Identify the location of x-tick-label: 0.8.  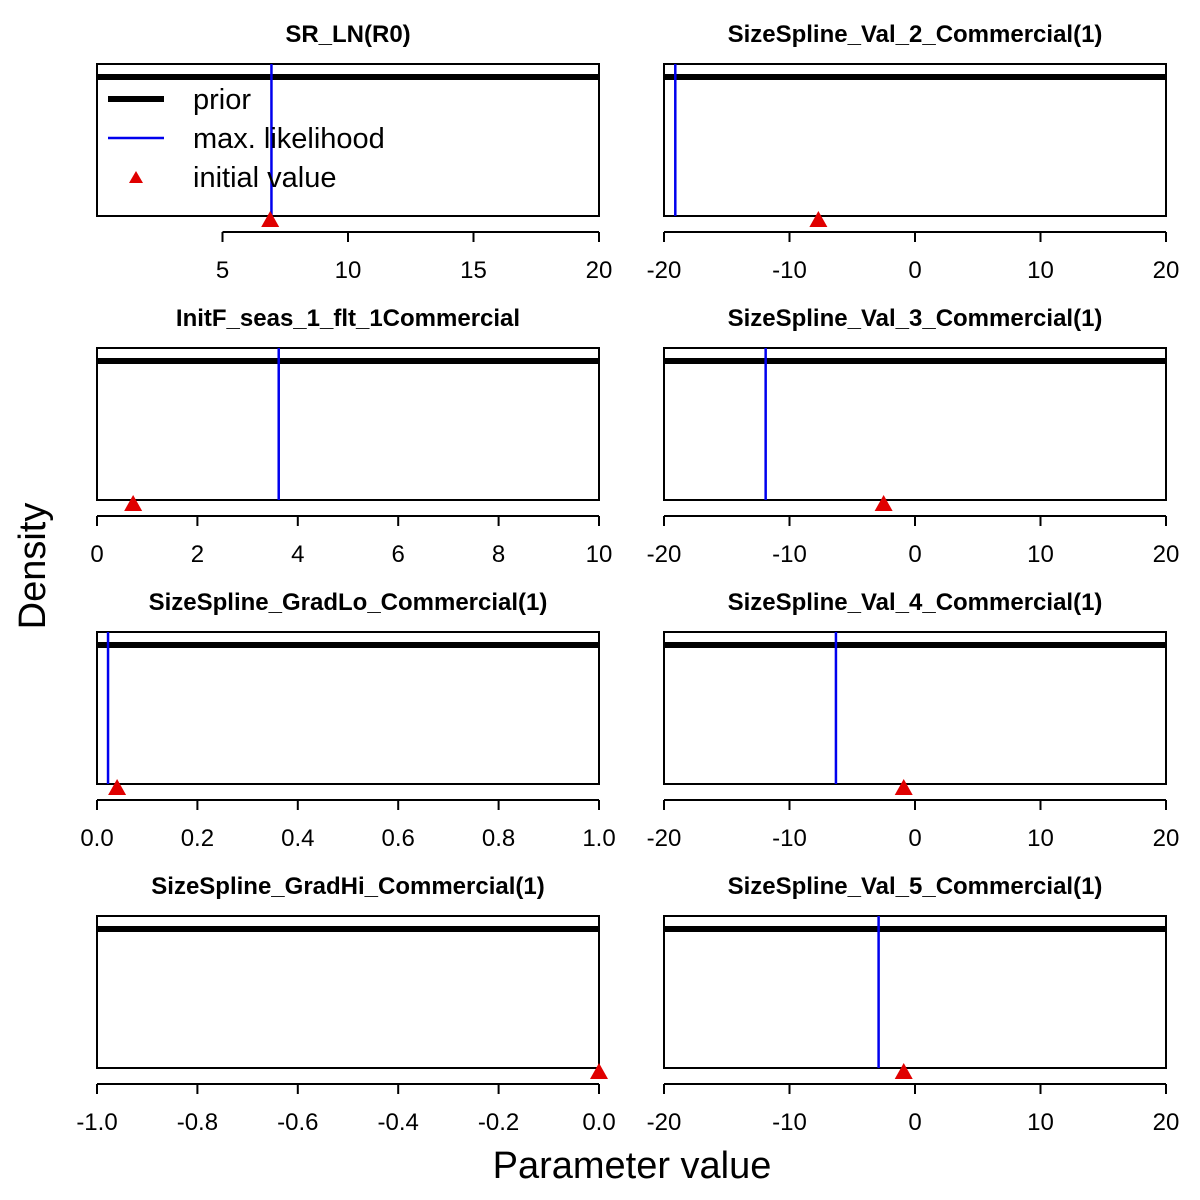
(498, 838).